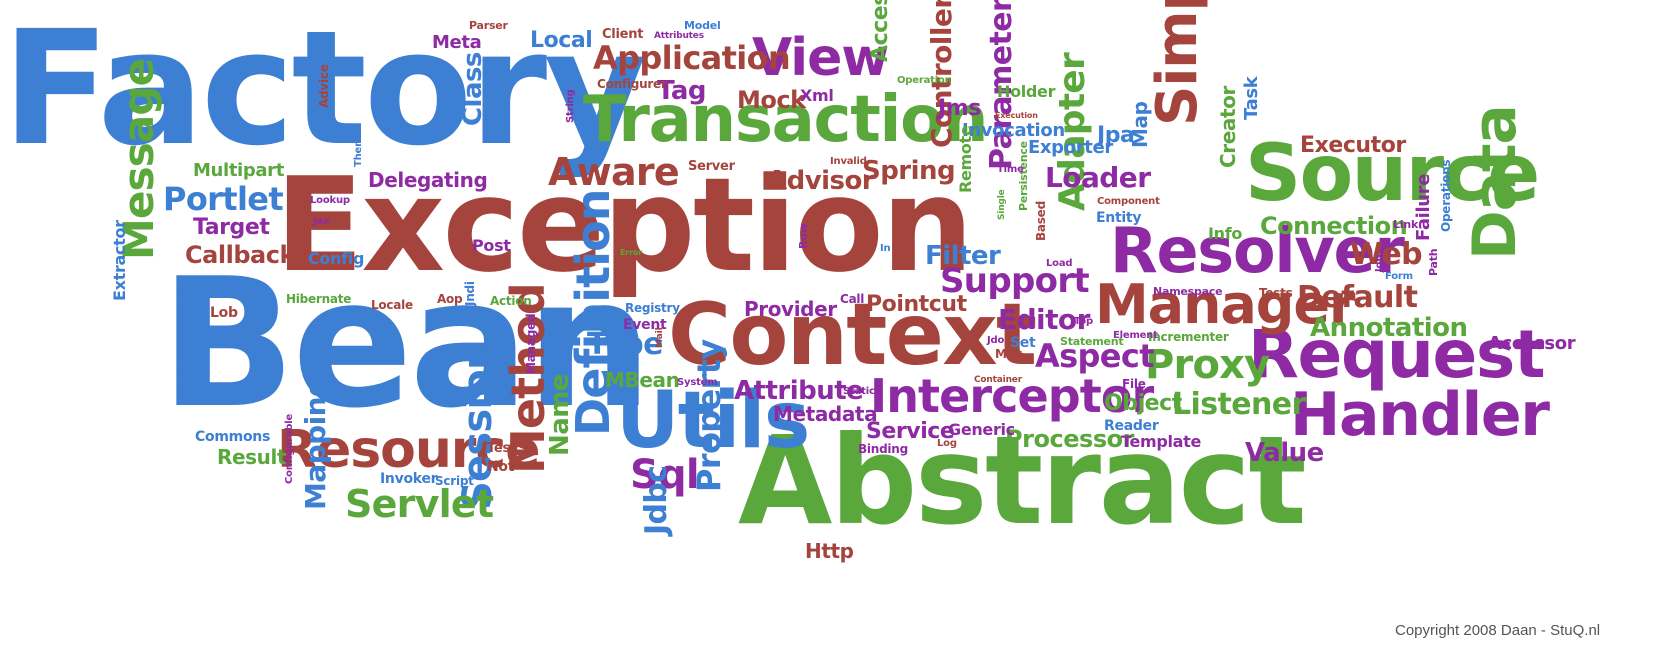 The width and height of the screenshot is (1669, 661). I want to click on cloud-word: Top, so click(1083, 321).